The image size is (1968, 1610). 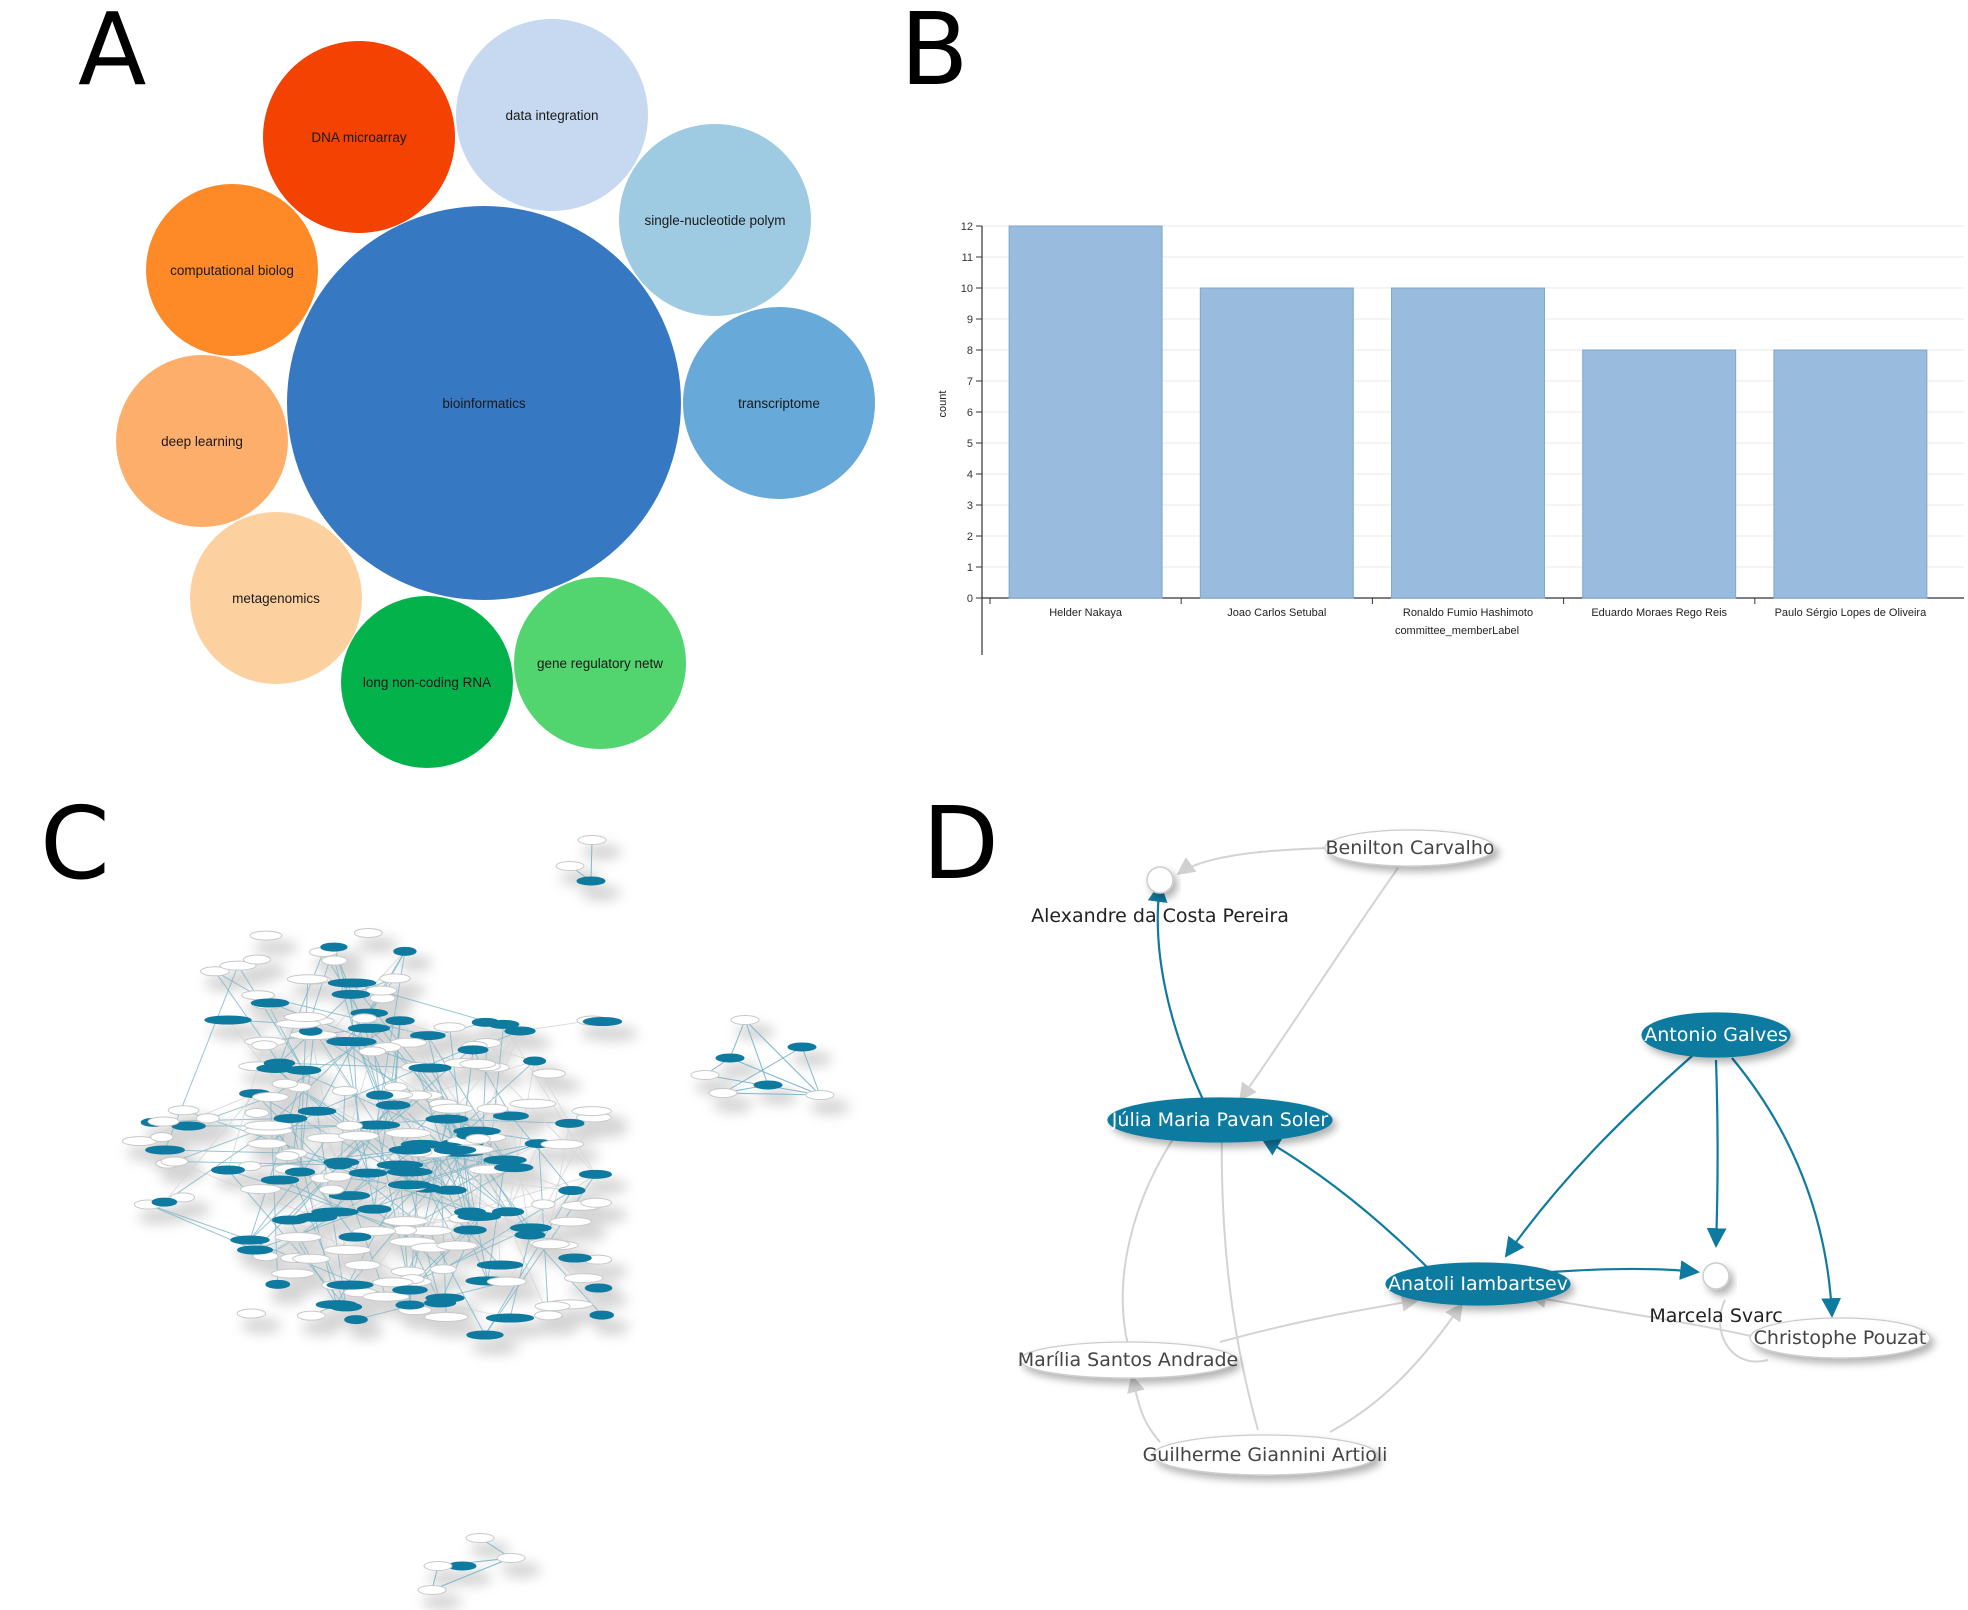 What do you see at coordinates (1644, 1314) in the screenshot?
I see `edge-christophe-anatoli` at bounding box center [1644, 1314].